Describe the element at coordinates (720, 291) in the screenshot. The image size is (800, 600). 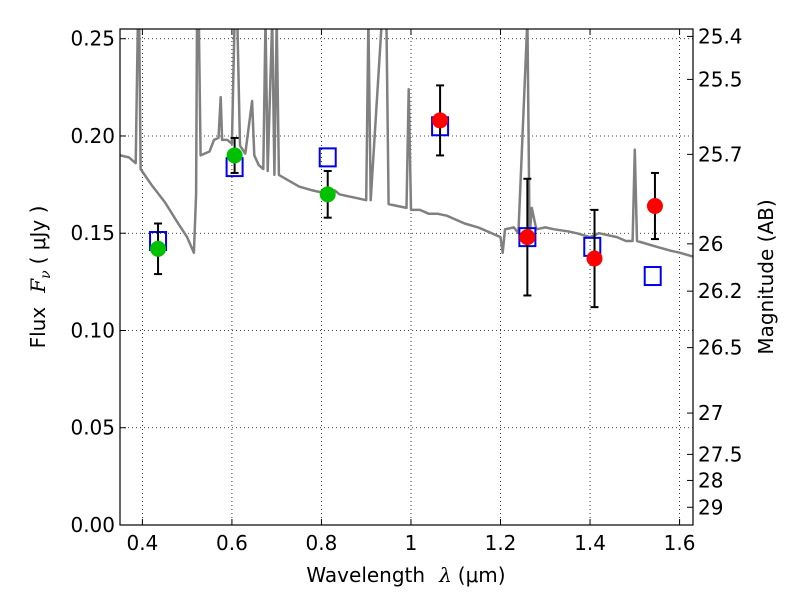
I see `mag-tick-label: 26.2` at that location.